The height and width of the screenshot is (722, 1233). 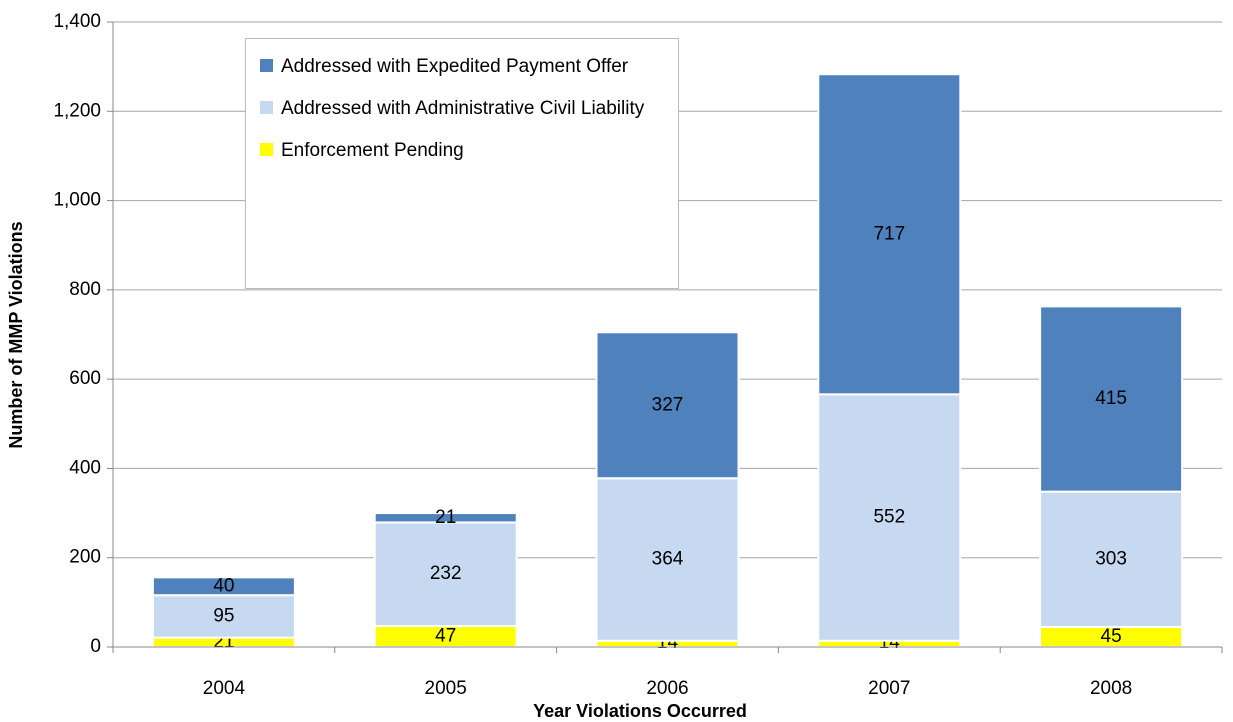 I want to click on data-label: 40, so click(x=223, y=585).